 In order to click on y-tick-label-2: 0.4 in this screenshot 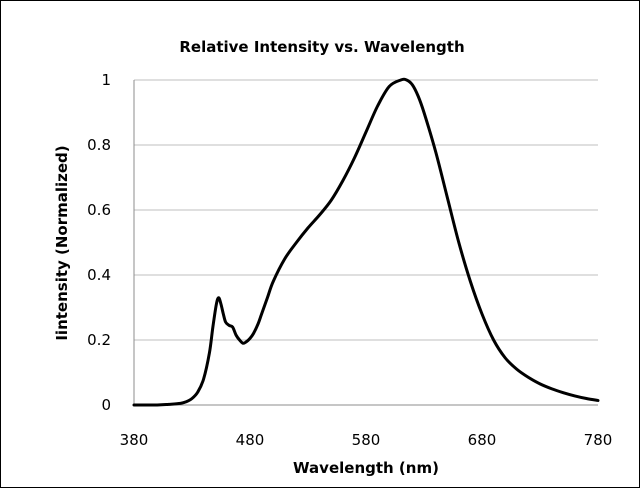, I will do `click(99, 275)`.